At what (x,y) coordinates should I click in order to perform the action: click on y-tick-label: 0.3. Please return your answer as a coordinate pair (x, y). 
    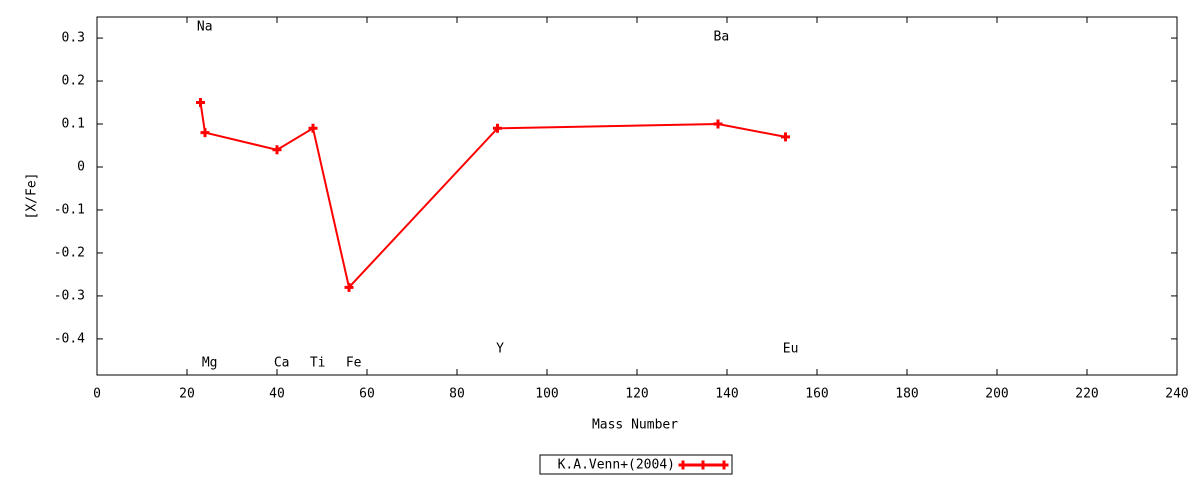
    Looking at the image, I should click on (73, 38).